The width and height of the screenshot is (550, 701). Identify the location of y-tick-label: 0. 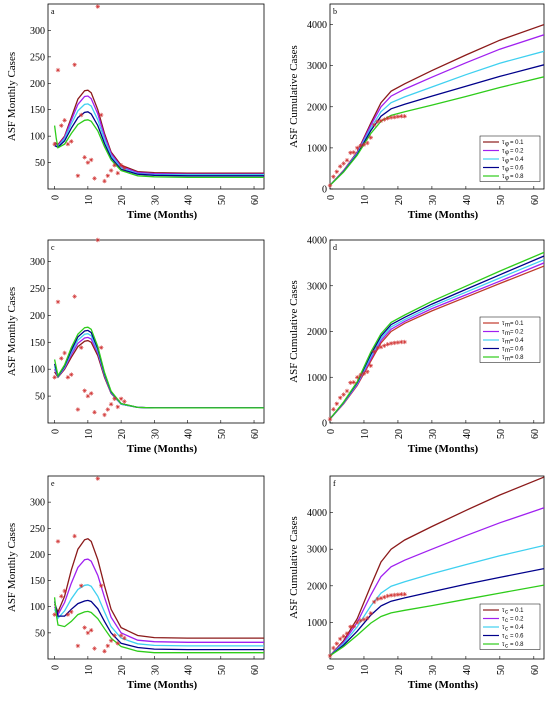
(324, 190).